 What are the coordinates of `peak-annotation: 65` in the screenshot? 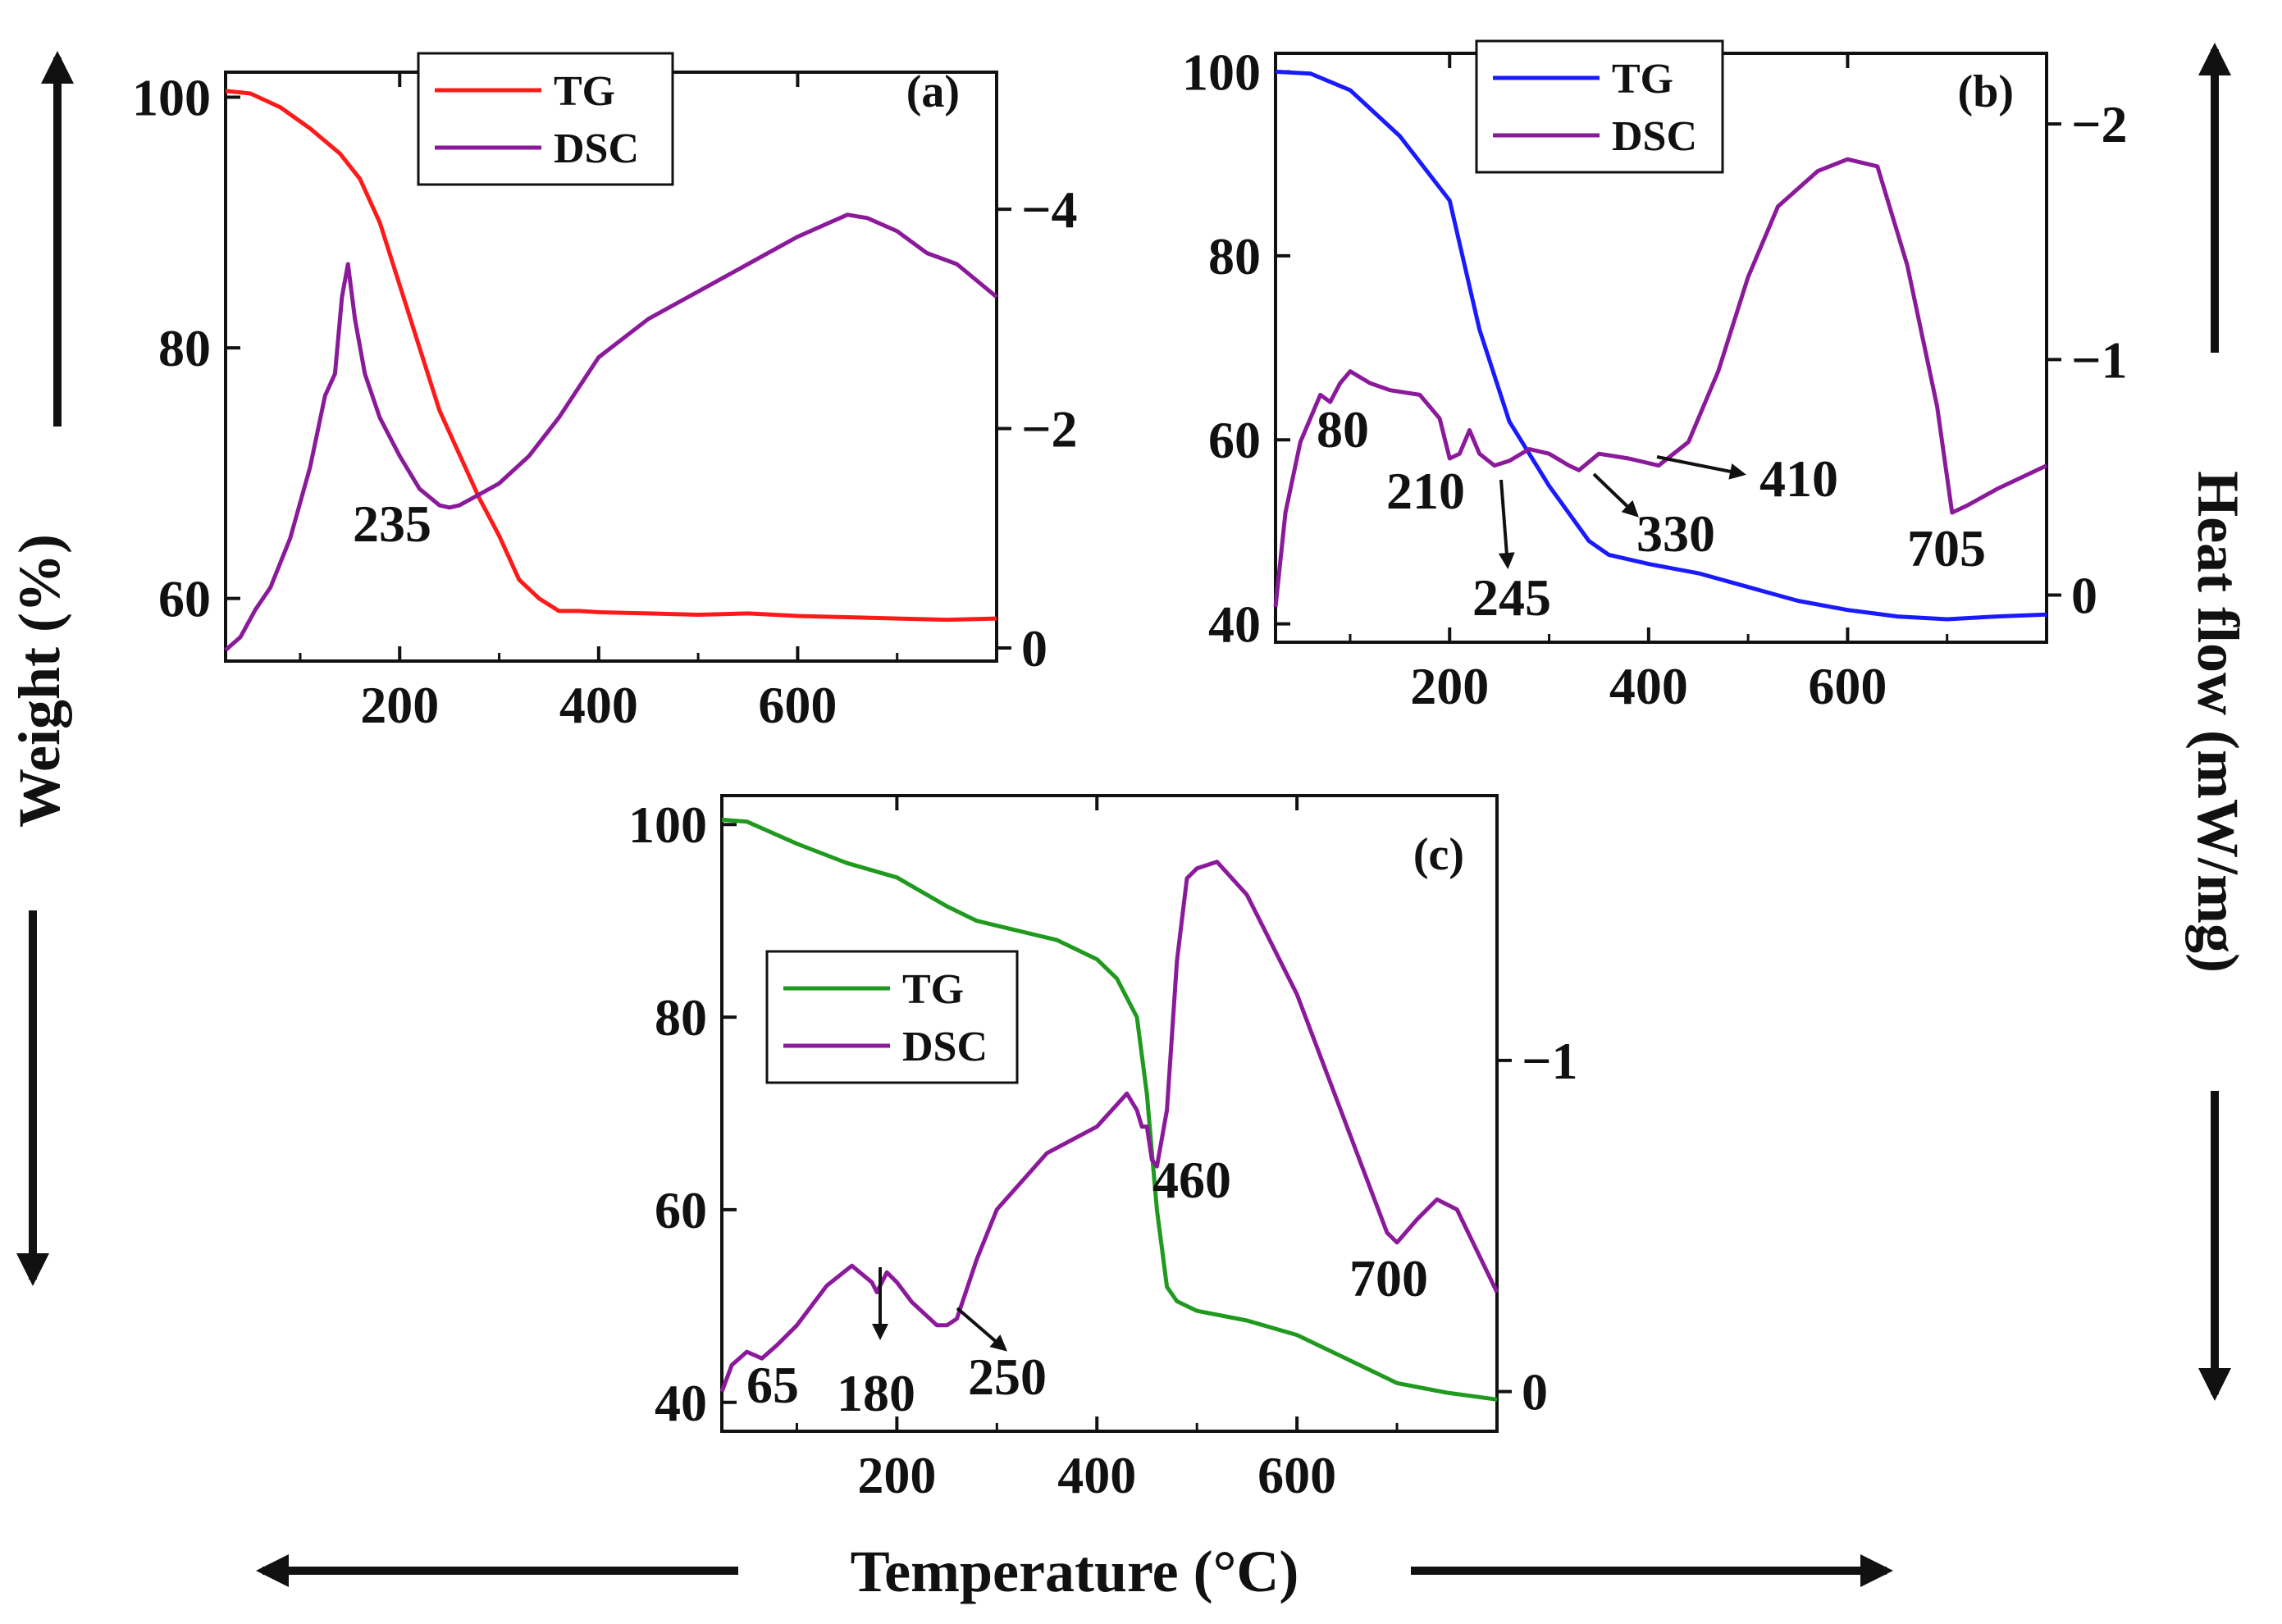 It's located at (772, 1385).